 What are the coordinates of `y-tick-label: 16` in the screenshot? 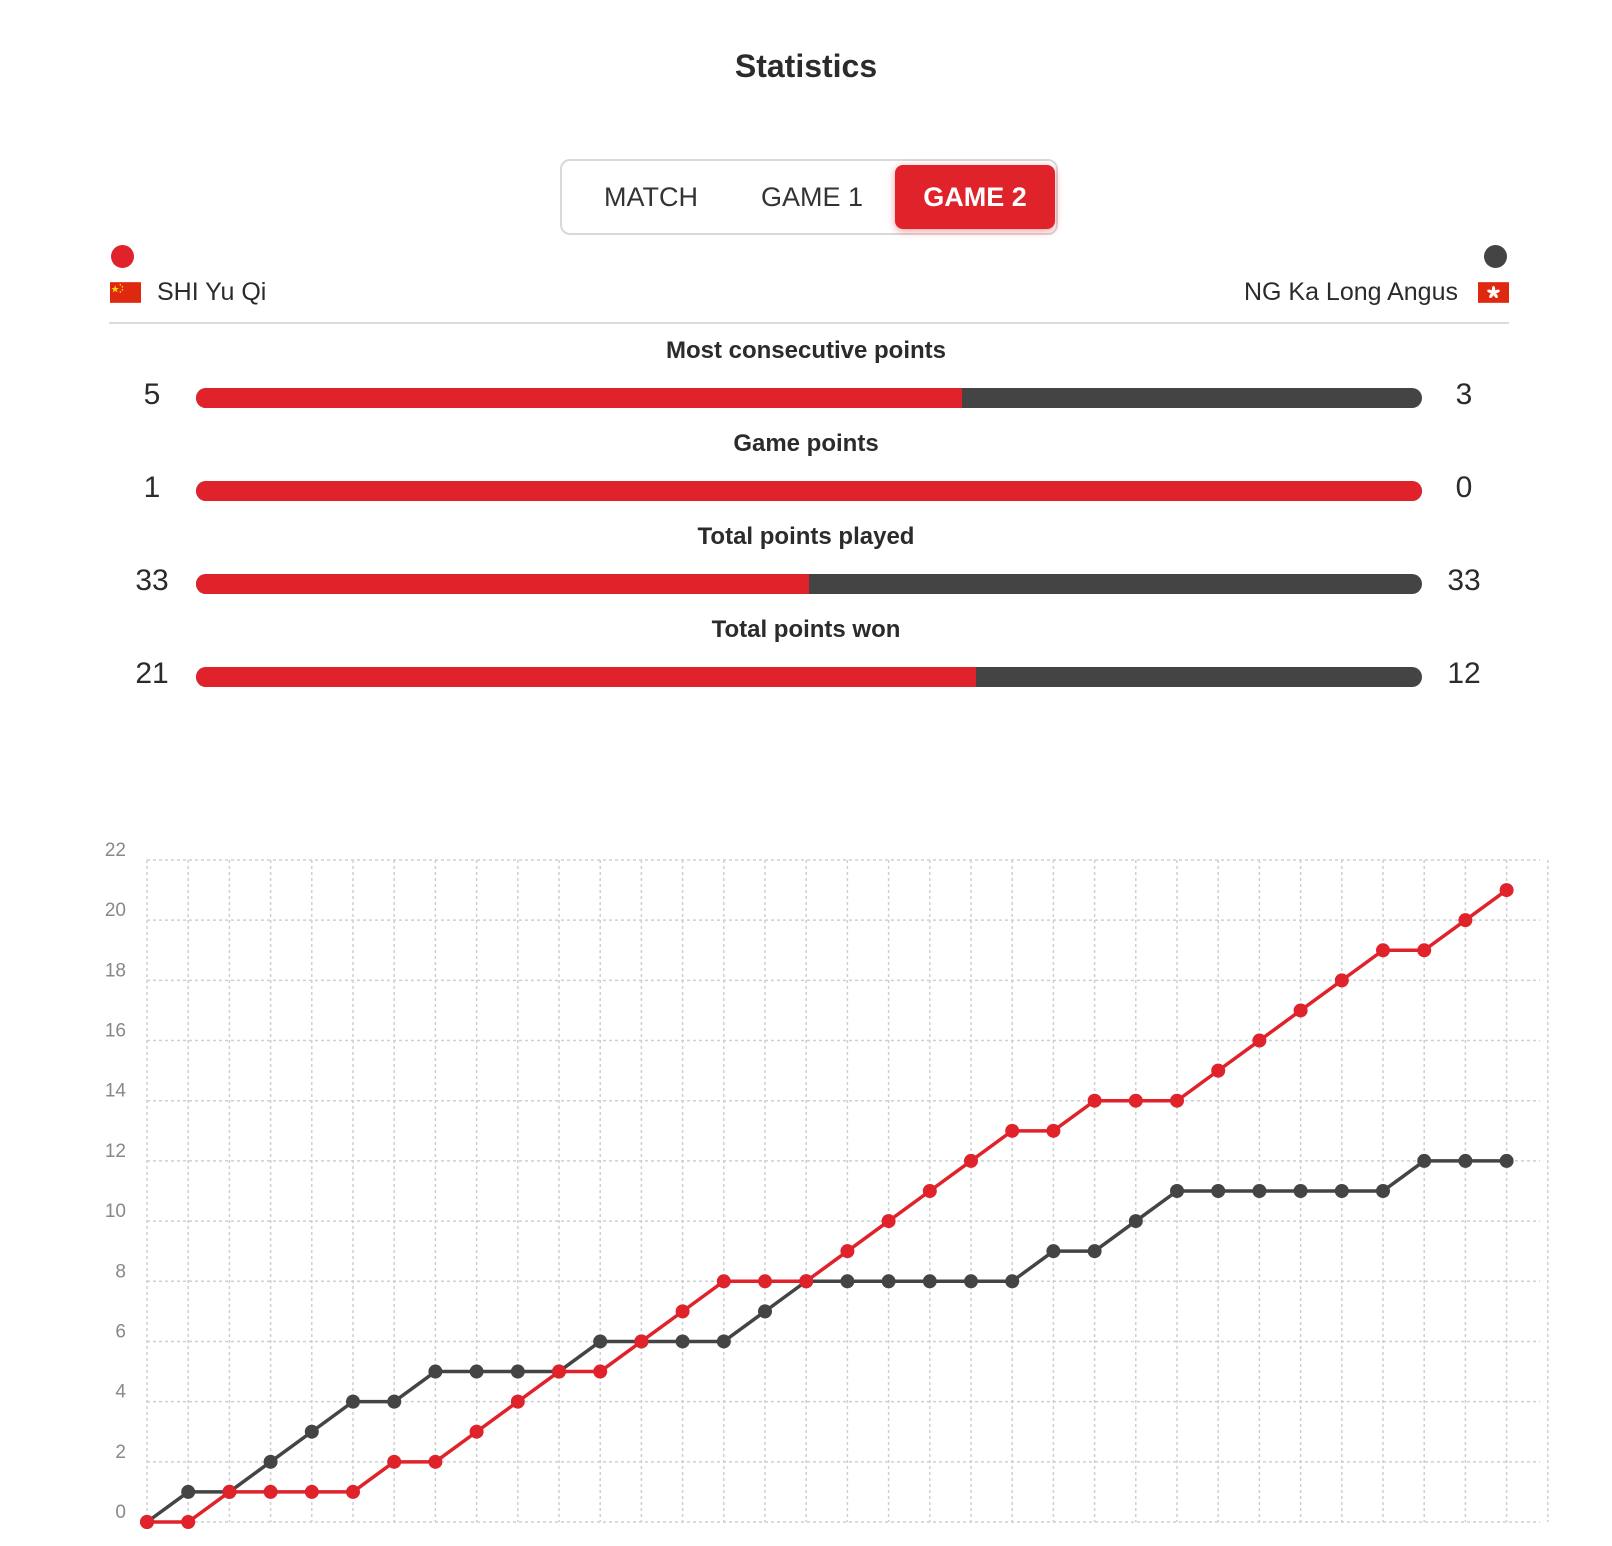 It's located at (115, 1031).